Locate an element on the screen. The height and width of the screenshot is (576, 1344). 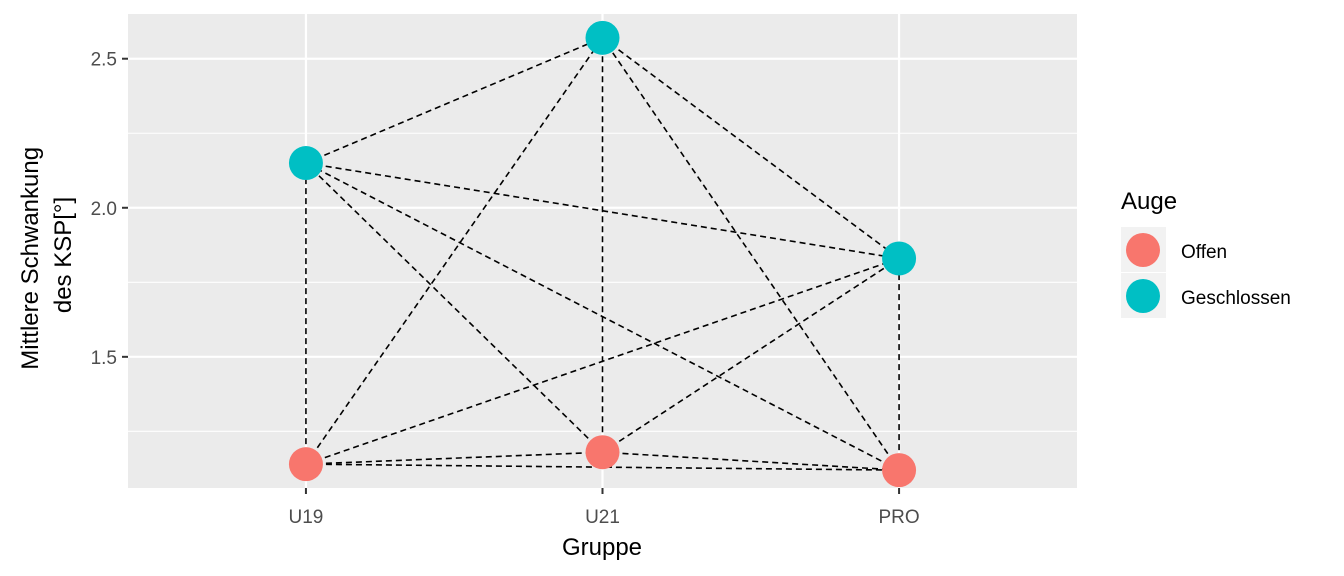
legend: Auge Offen Geschlossen is located at coordinates (1206, 253).